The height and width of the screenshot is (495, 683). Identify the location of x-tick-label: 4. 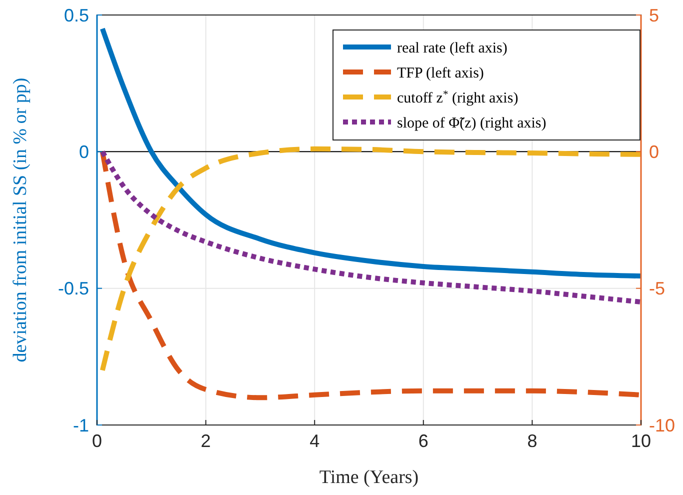
(315, 441).